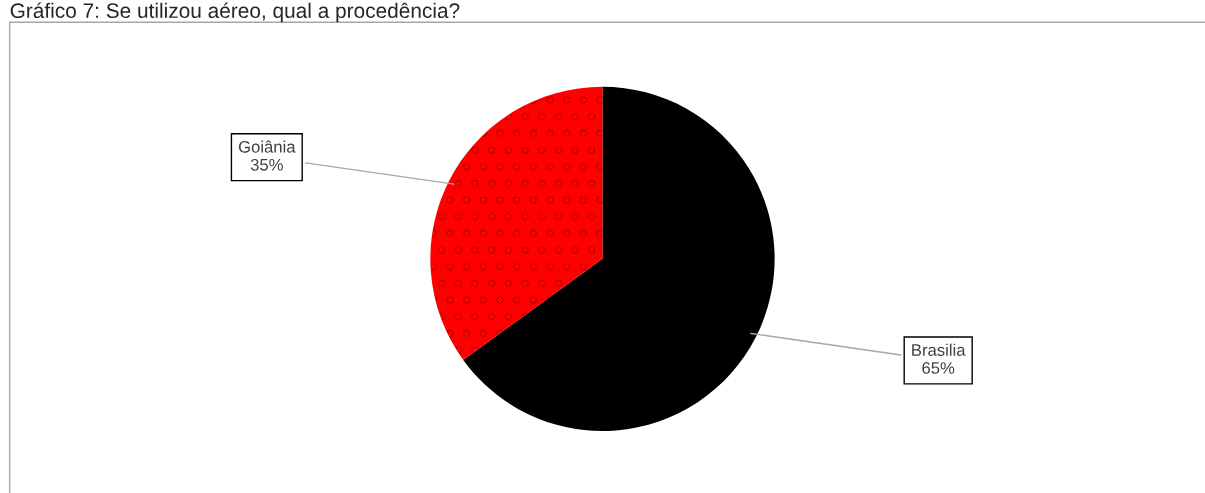 Image resolution: width=1205 pixels, height=493 pixels. Describe the element at coordinates (516, 223) in the screenshot. I see `pie-slice` at that location.